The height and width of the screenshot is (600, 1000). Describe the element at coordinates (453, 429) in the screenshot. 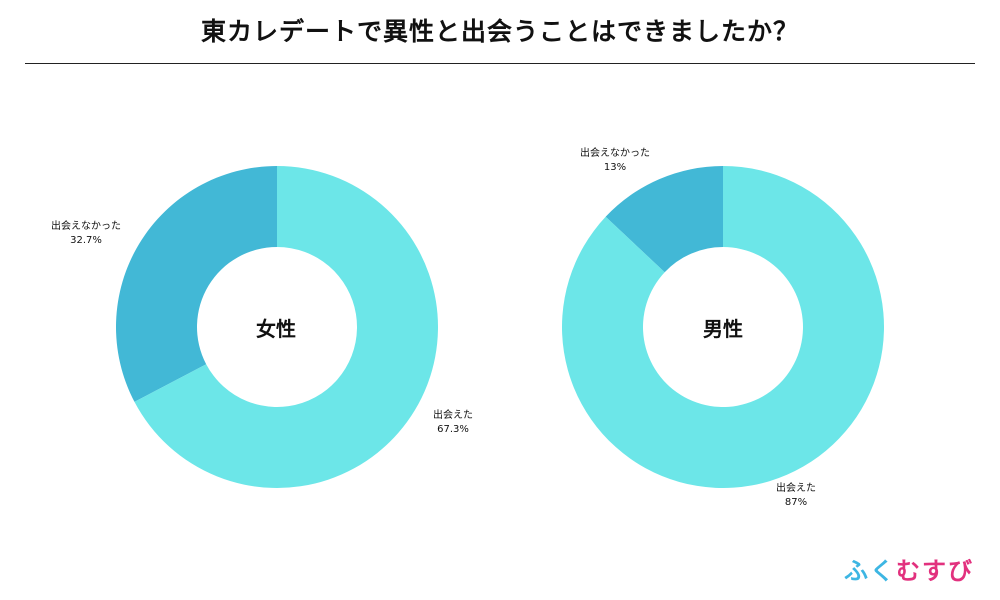

I see `slice-label-value: 67.3%` at that location.